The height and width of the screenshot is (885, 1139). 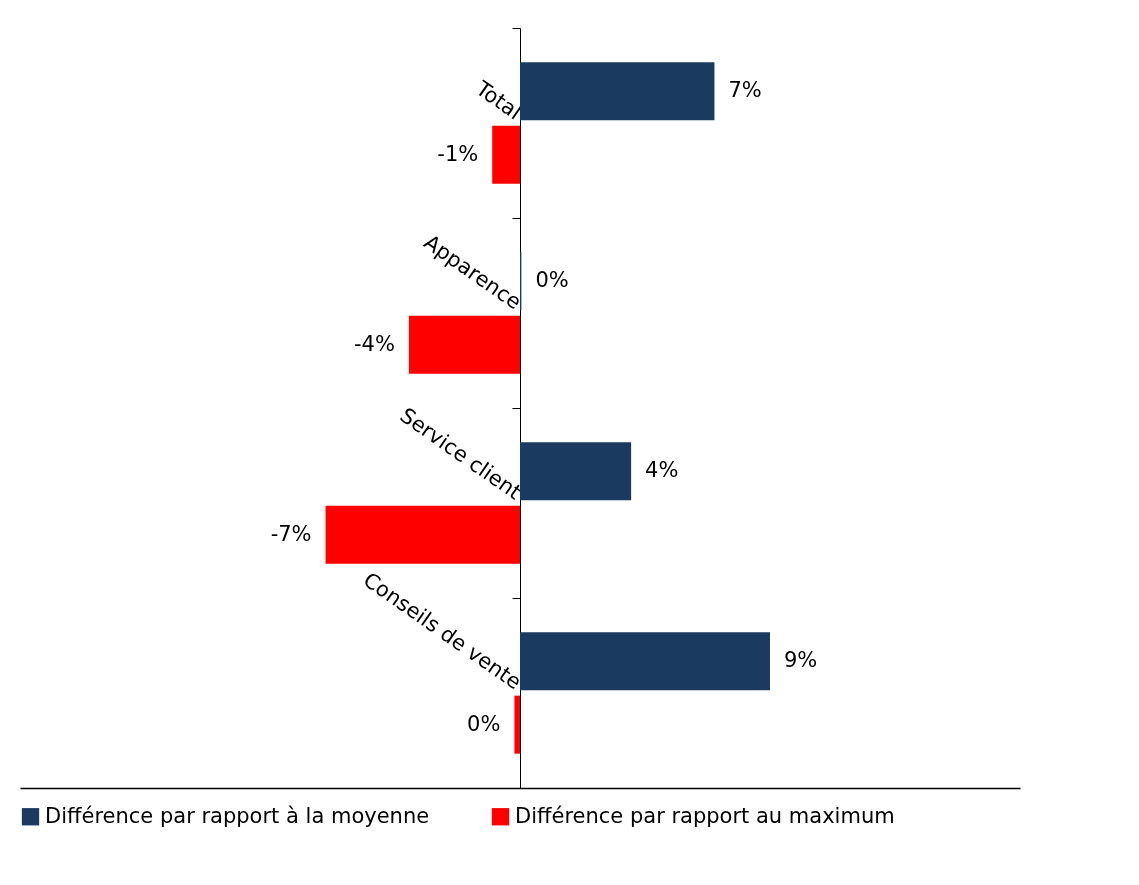 What do you see at coordinates (745, 90) in the screenshot?
I see `data-label: 7%` at bounding box center [745, 90].